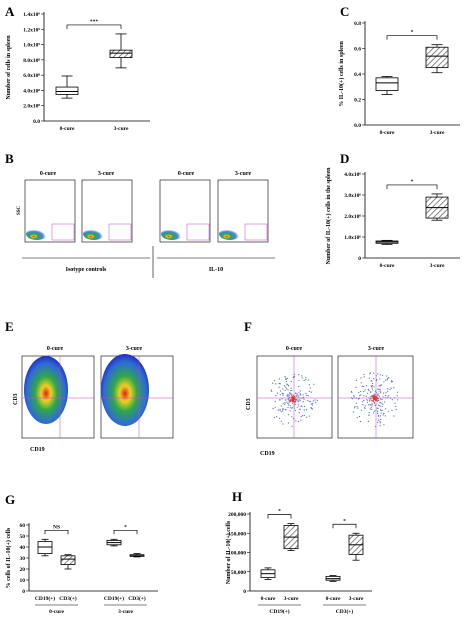 The height and width of the screenshot is (637, 474). What do you see at coordinates (267, 454) in the screenshot?
I see `panel-f-xlabel: CD19` at bounding box center [267, 454].